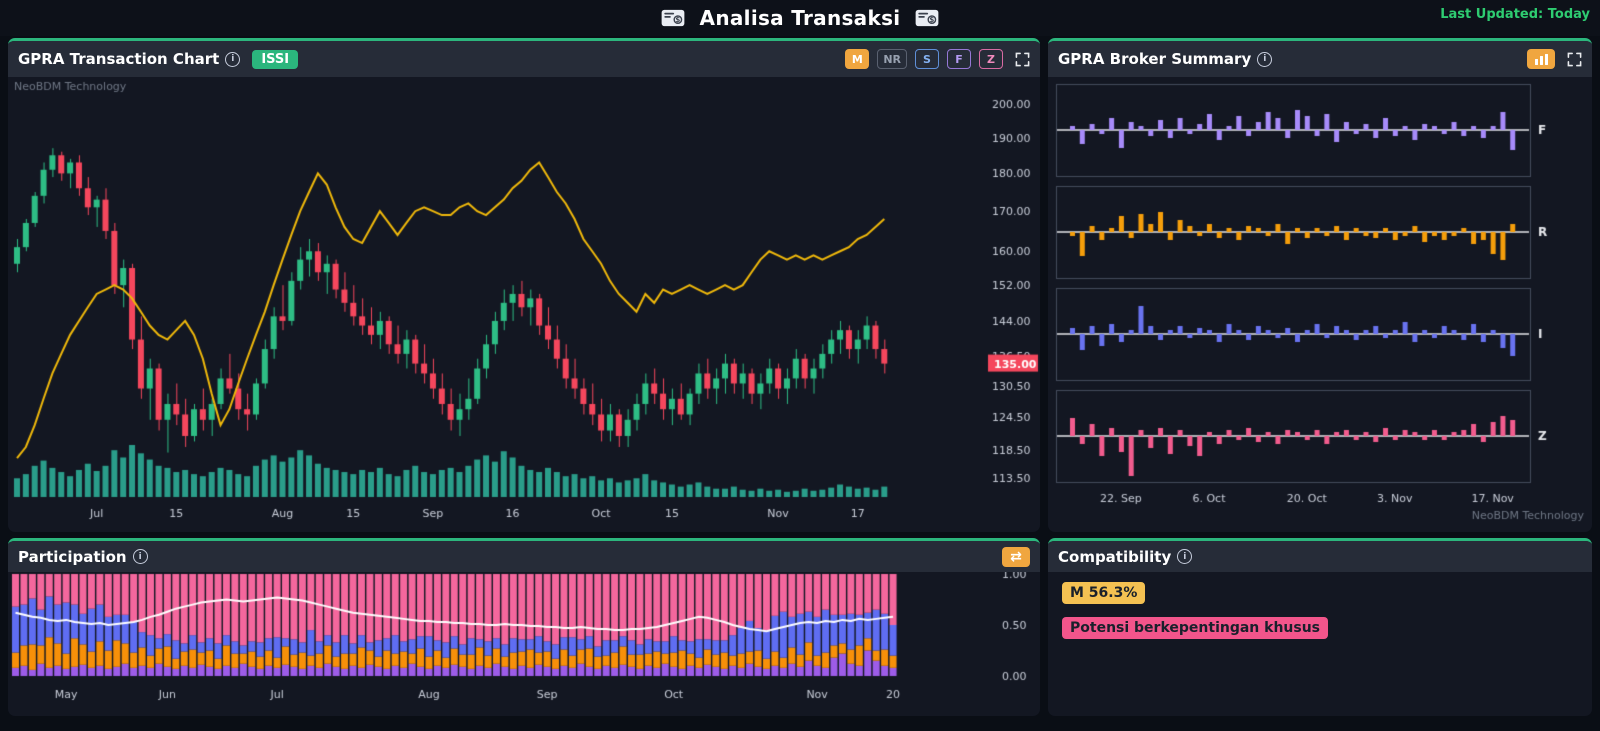 The width and height of the screenshot is (1600, 731). Describe the element at coordinates (1320, 556) in the screenshot. I see `compatibility-header: Compatibility i` at that location.